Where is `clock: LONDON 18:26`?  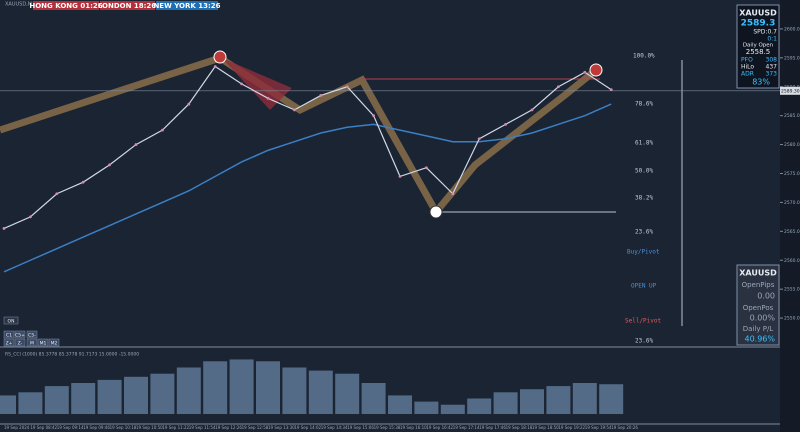
clock: LONDON 18:26 is located at coordinates (127, 6).